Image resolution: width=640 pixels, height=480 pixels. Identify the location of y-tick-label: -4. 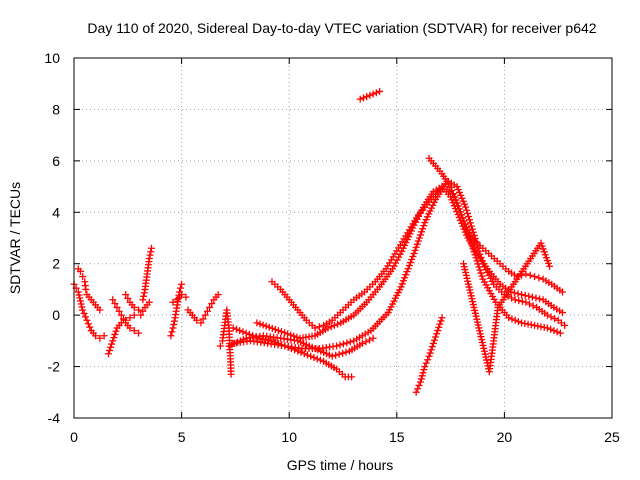
(54, 418).